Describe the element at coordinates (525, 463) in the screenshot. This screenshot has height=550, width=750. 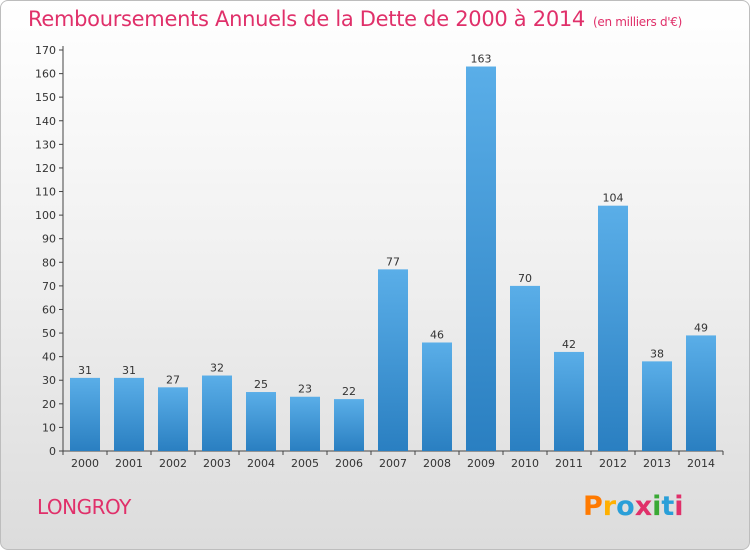
I see `x-tick-label: 2010` at that location.